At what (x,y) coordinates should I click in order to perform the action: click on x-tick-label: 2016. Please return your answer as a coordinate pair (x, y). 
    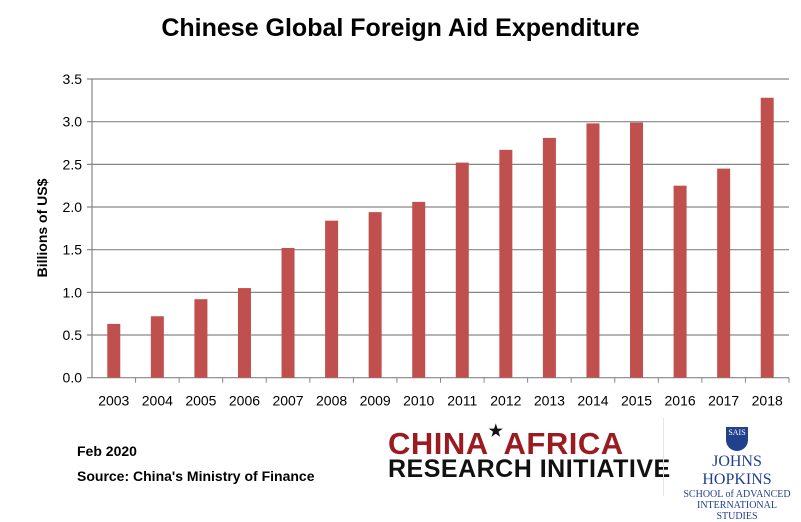
    Looking at the image, I should click on (680, 401).